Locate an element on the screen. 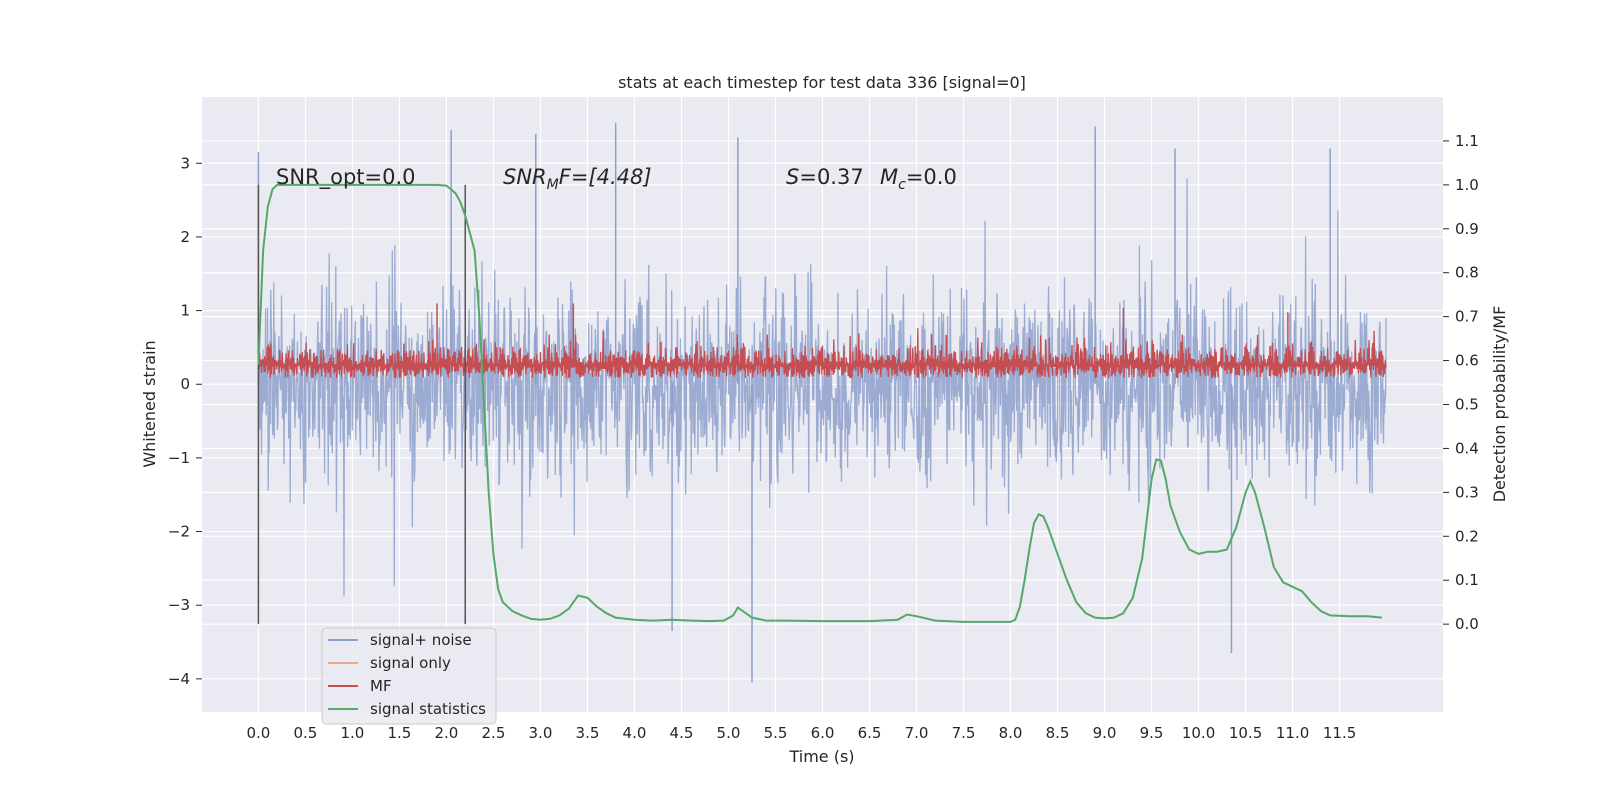 The width and height of the screenshot is (1600, 800). y-tick-label: −4 is located at coordinates (179, 679).